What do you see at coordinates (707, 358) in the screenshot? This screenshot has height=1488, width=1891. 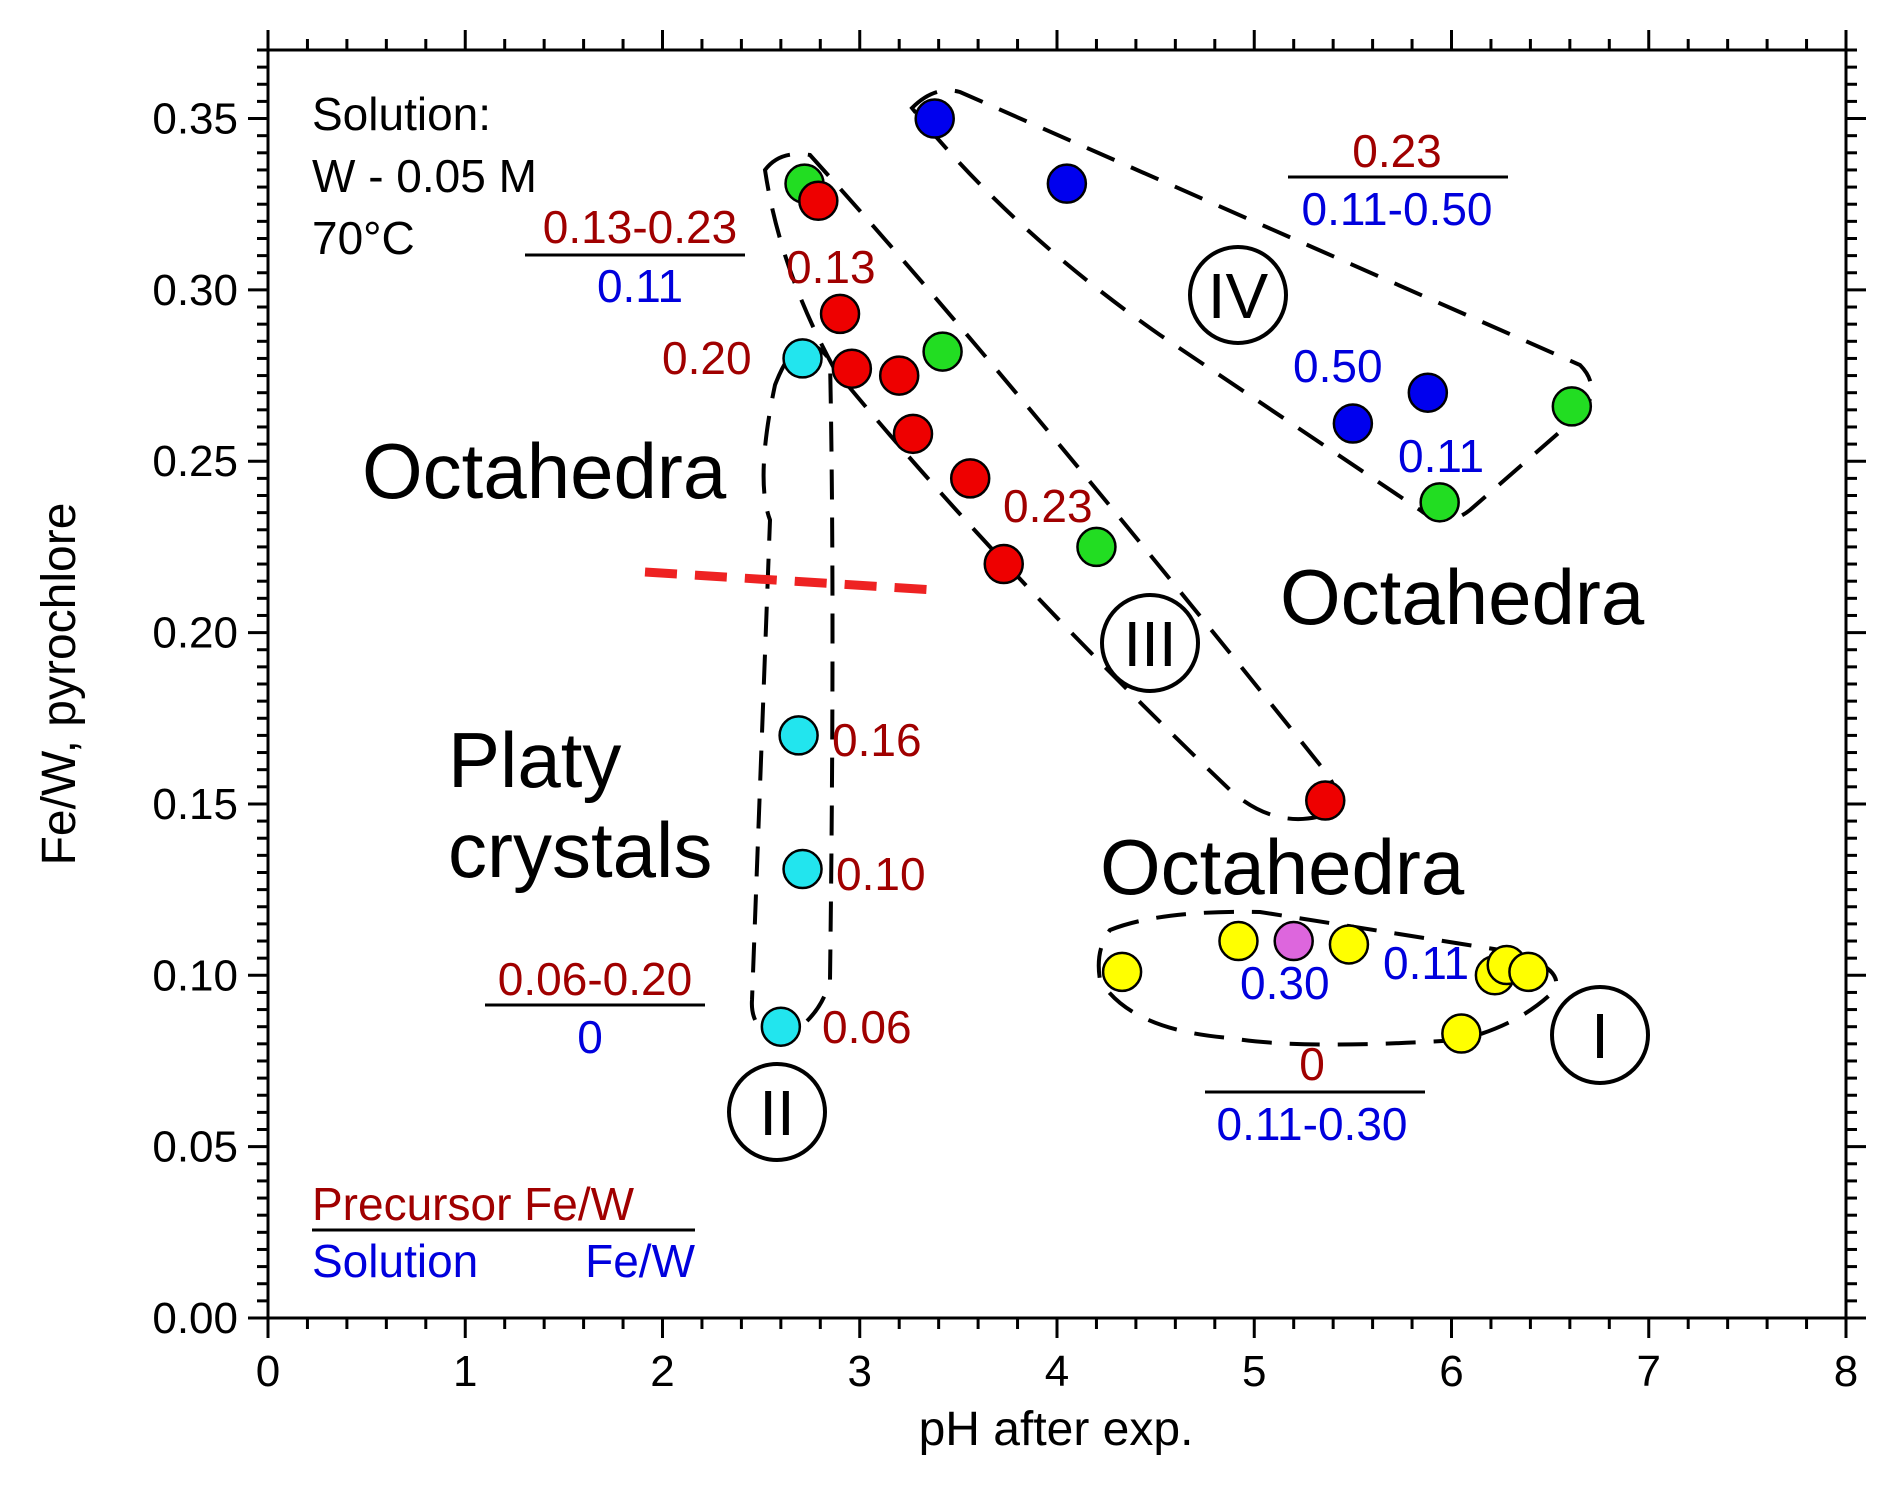 I see `precursor-label: 0.20` at bounding box center [707, 358].